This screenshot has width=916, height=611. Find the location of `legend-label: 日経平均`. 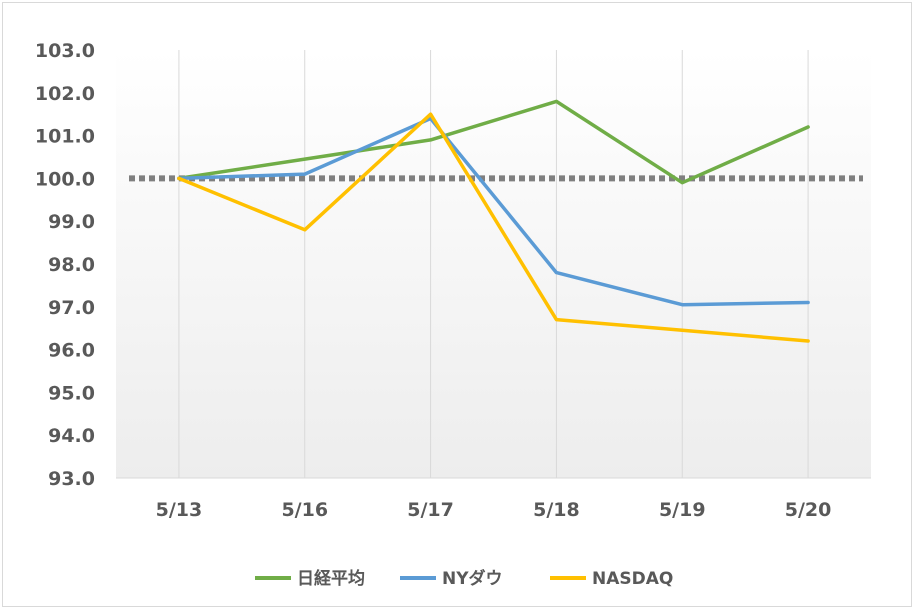

legend-label: 日経平均 is located at coordinates (331, 578).